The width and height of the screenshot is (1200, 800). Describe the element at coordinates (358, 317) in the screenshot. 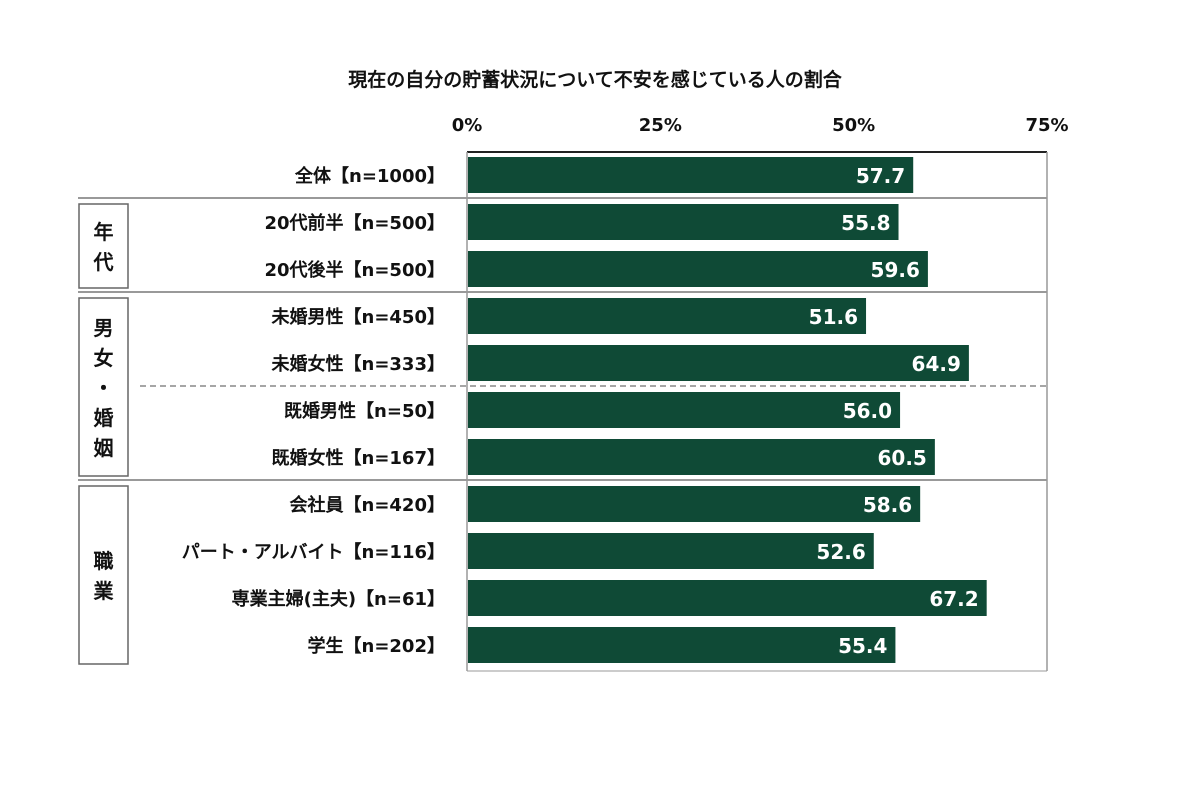

I see `category-label: 未婚男性【n=450】` at that location.